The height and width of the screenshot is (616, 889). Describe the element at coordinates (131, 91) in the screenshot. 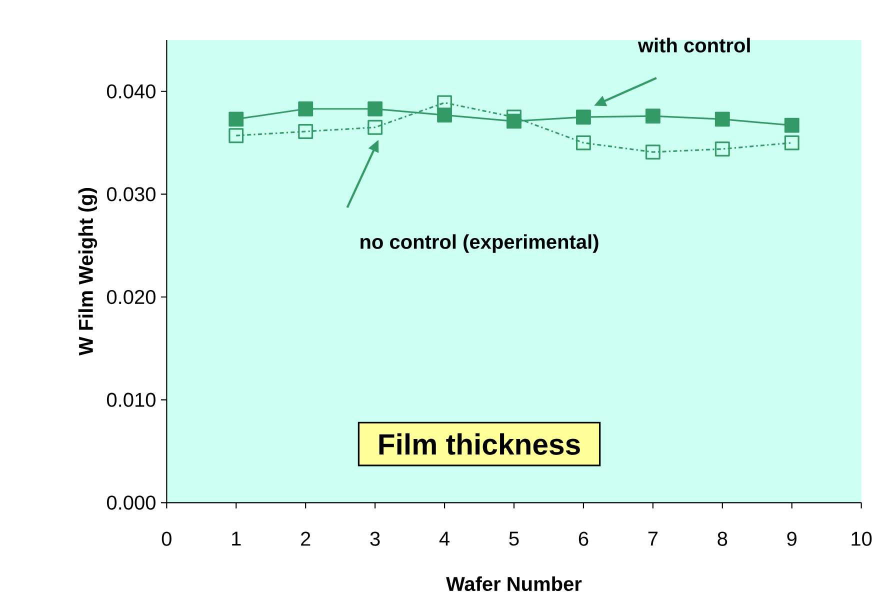

I see `y-tick-label: 0.040` at that location.